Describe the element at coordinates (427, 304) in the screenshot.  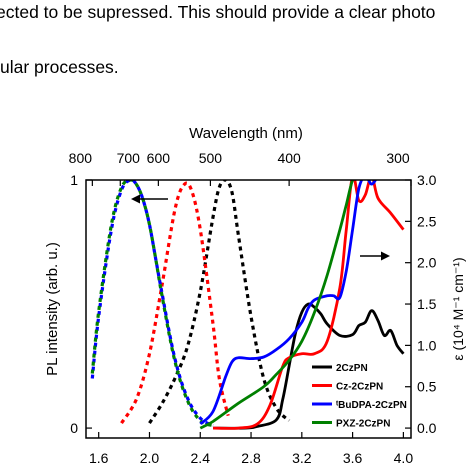
I see `y-right-tick-label: 1.5` at that location.